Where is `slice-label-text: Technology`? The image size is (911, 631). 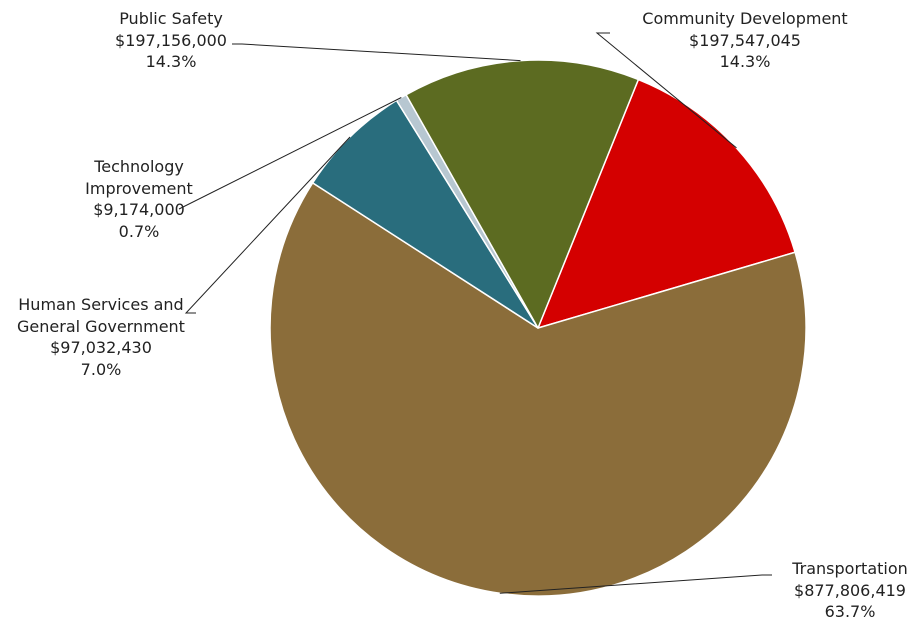 slice-label-text: Technology is located at coordinates (139, 166).